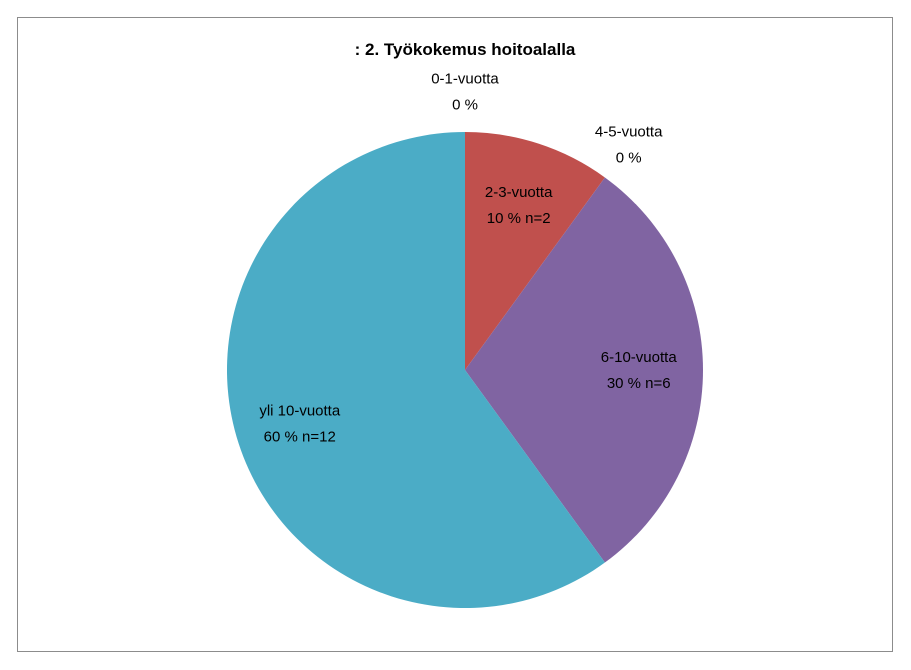 The width and height of the screenshot is (911, 670). I want to click on data-label-category: 0-1-vuotta, so click(465, 79).